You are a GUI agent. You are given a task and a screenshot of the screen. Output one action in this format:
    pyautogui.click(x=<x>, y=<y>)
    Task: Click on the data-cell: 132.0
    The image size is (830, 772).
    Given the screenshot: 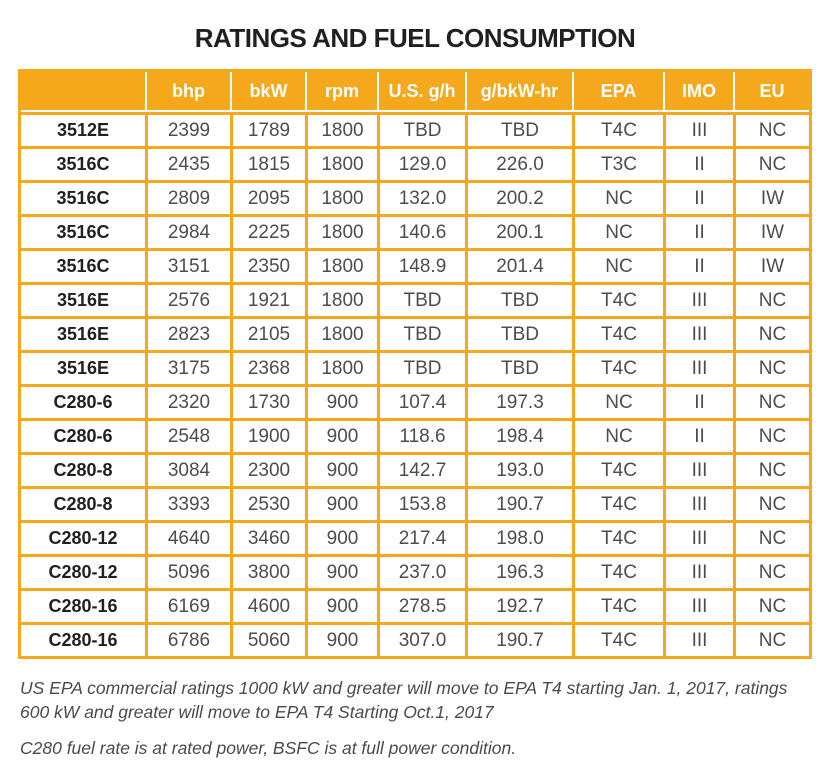 What is the action you would take?
    pyautogui.click(x=421, y=197)
    